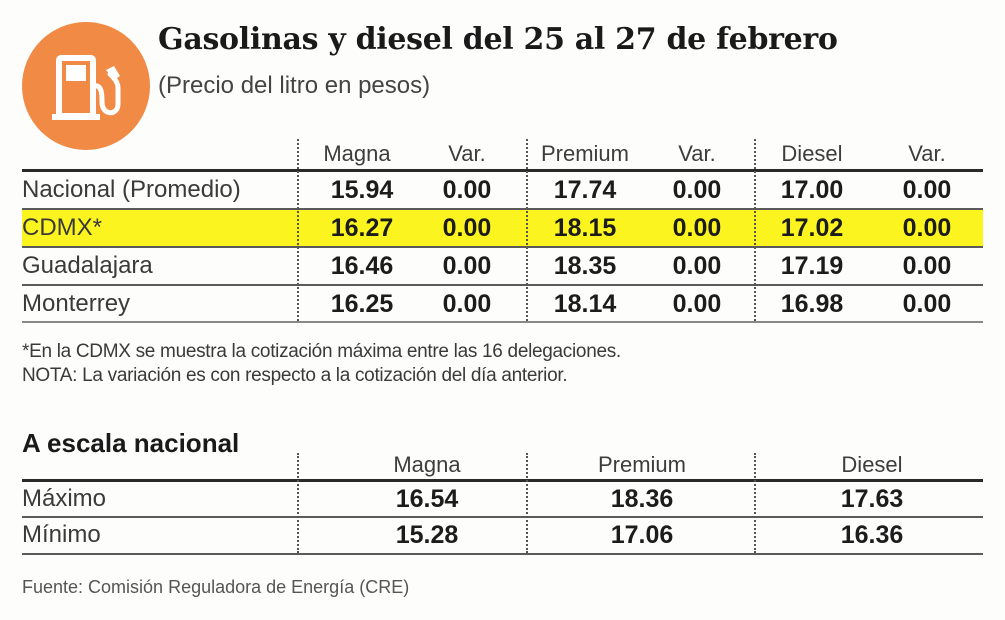 This screenshot has height=620, width=1005. What do you see at coordinates (502, 499) in the screenshot?
I see `table-row: Máximo 16.54 18.36 17.63` at bounding box center [502, 499].